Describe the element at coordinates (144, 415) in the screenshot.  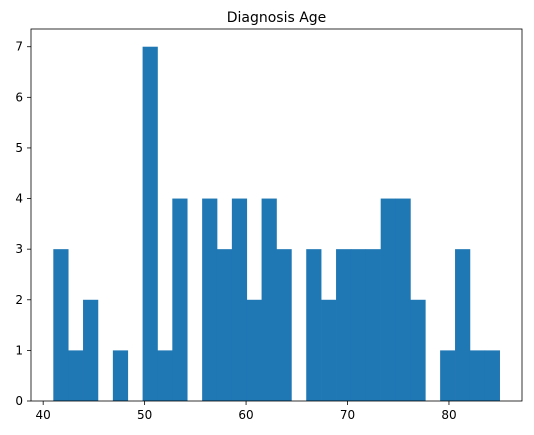
I see `x-tick-label: 50` at that location.